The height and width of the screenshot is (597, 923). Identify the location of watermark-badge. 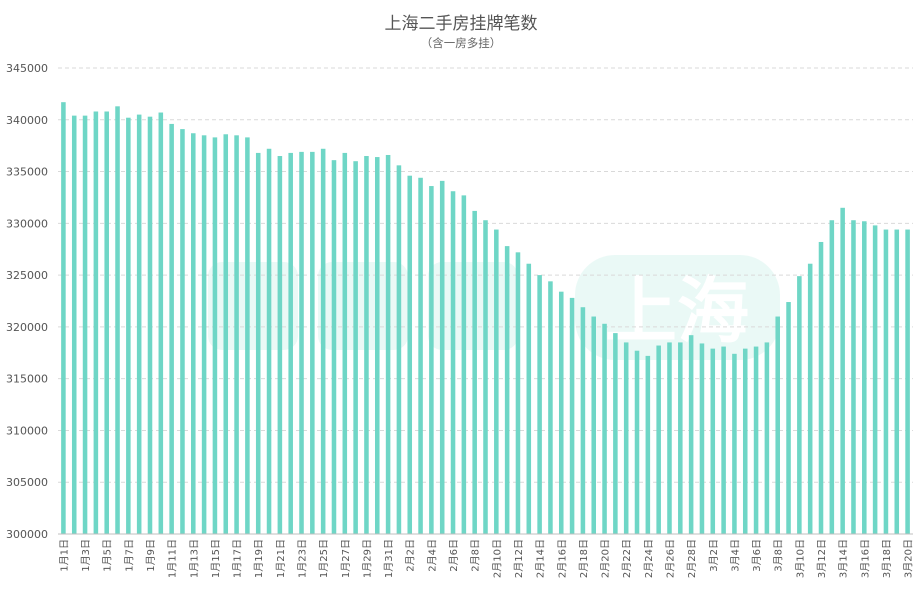
(677, 307).